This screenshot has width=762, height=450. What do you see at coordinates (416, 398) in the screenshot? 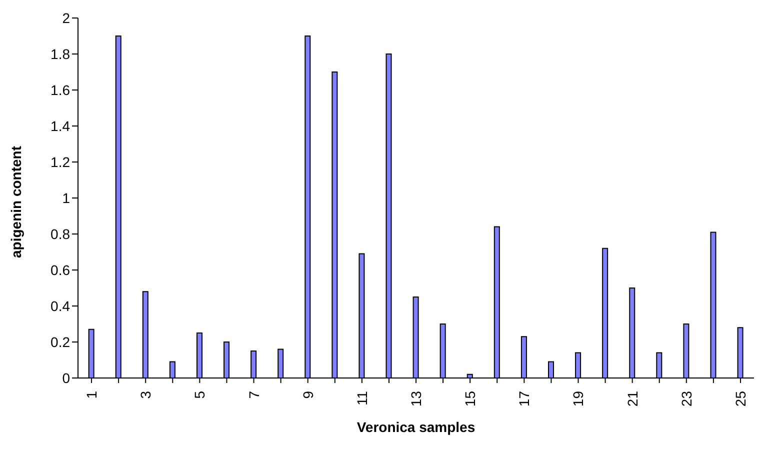
I see `x-tick-label: 13` at bounding box center [416, 398].